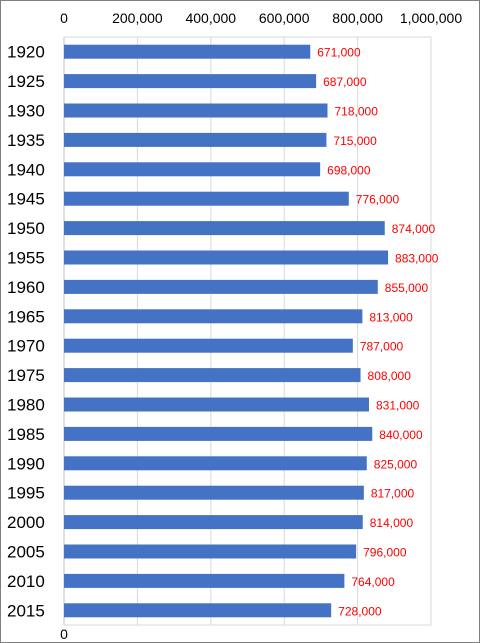  What do you see at coordinates (26, 463) in the screenshot?
I see `category-label: 1990` at bounding box center [26, 463].